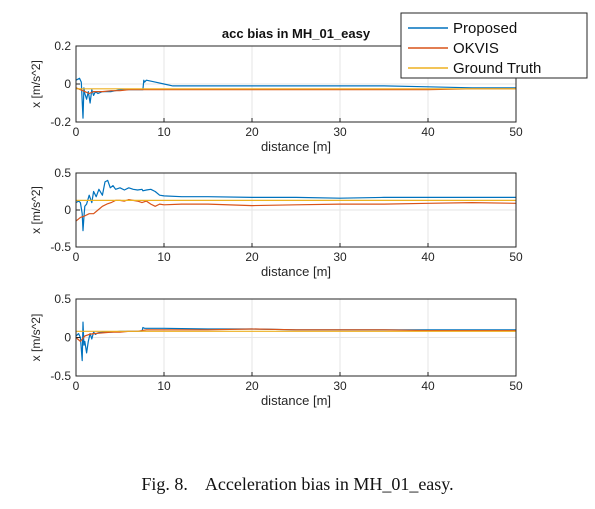 This screenshot has height=509, width=595. I want to click on y-tick-label: -0.2, so click(60, 122).